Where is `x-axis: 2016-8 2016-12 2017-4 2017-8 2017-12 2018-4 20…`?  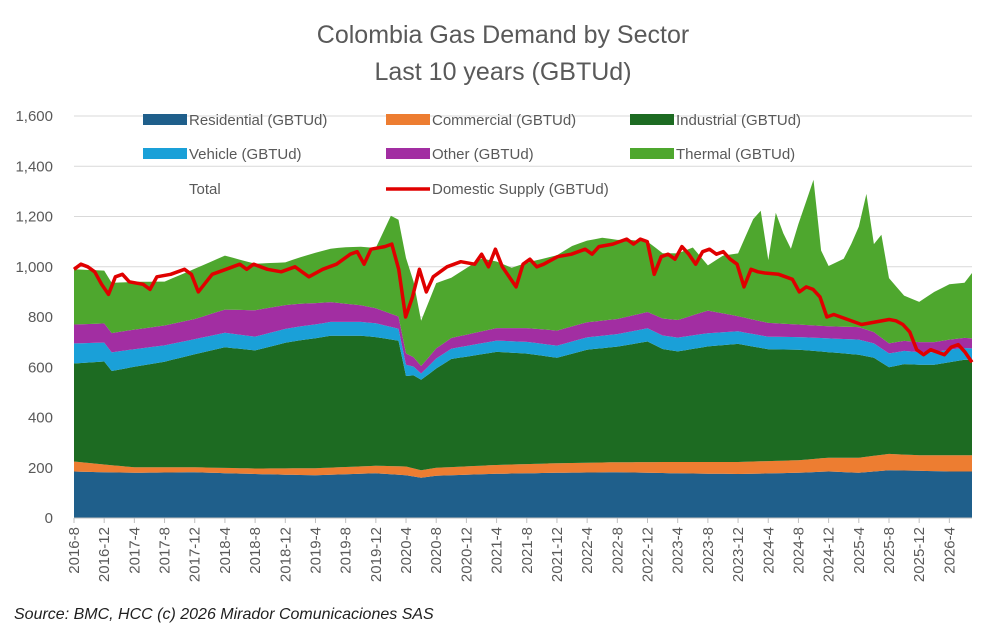
x-axis: 2016-8 2016-12 2017-4 2017-8 2017-12 2018-4 20… is located at coordinates (519, 549).